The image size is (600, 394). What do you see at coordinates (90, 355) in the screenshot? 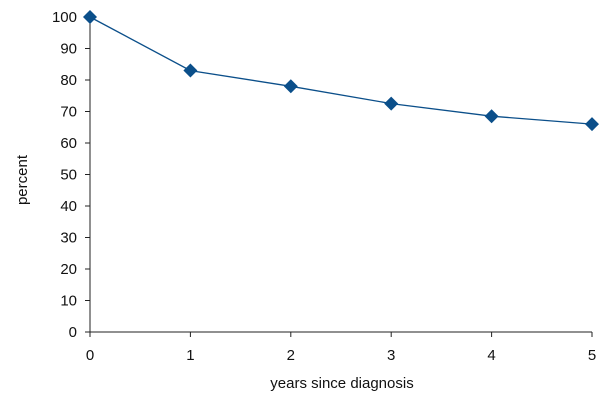
I see `x-tick-label: 0` at bounding box center [90, 355].